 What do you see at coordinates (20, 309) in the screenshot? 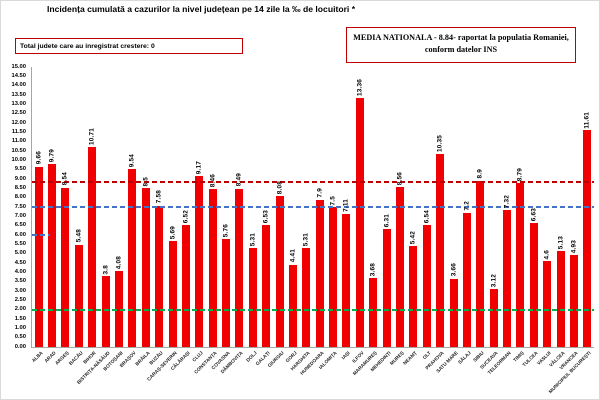
I see `y-tick-label: 2.00` at bounding box center [20, 309].